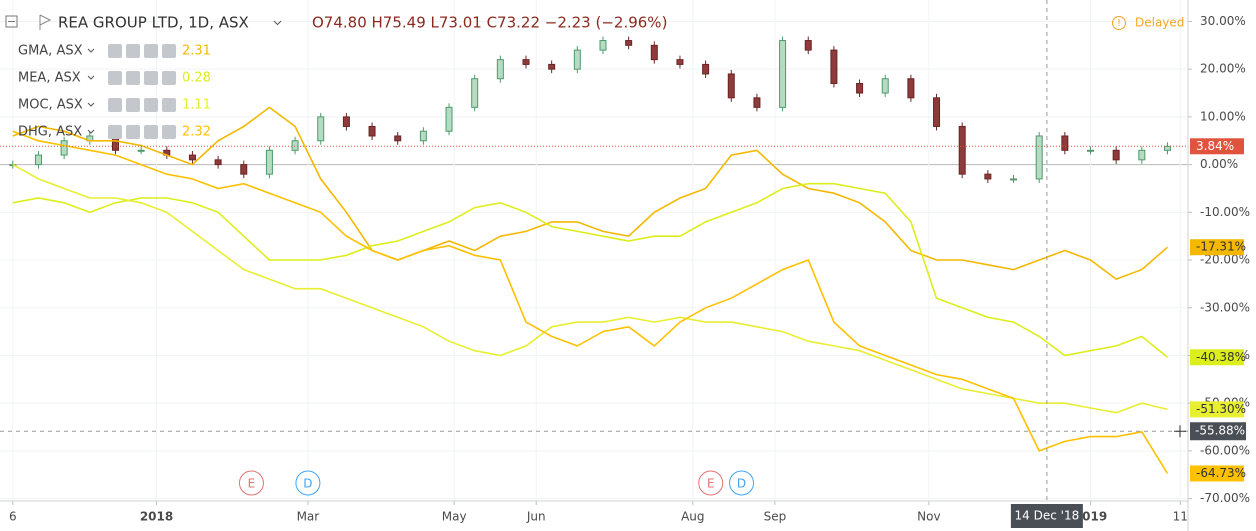 This screenshot has height=531, width=1256. Describe the element at coordinates (1119, 23) in the screenshot. I see `delayed-icon-mark: !` at that location.